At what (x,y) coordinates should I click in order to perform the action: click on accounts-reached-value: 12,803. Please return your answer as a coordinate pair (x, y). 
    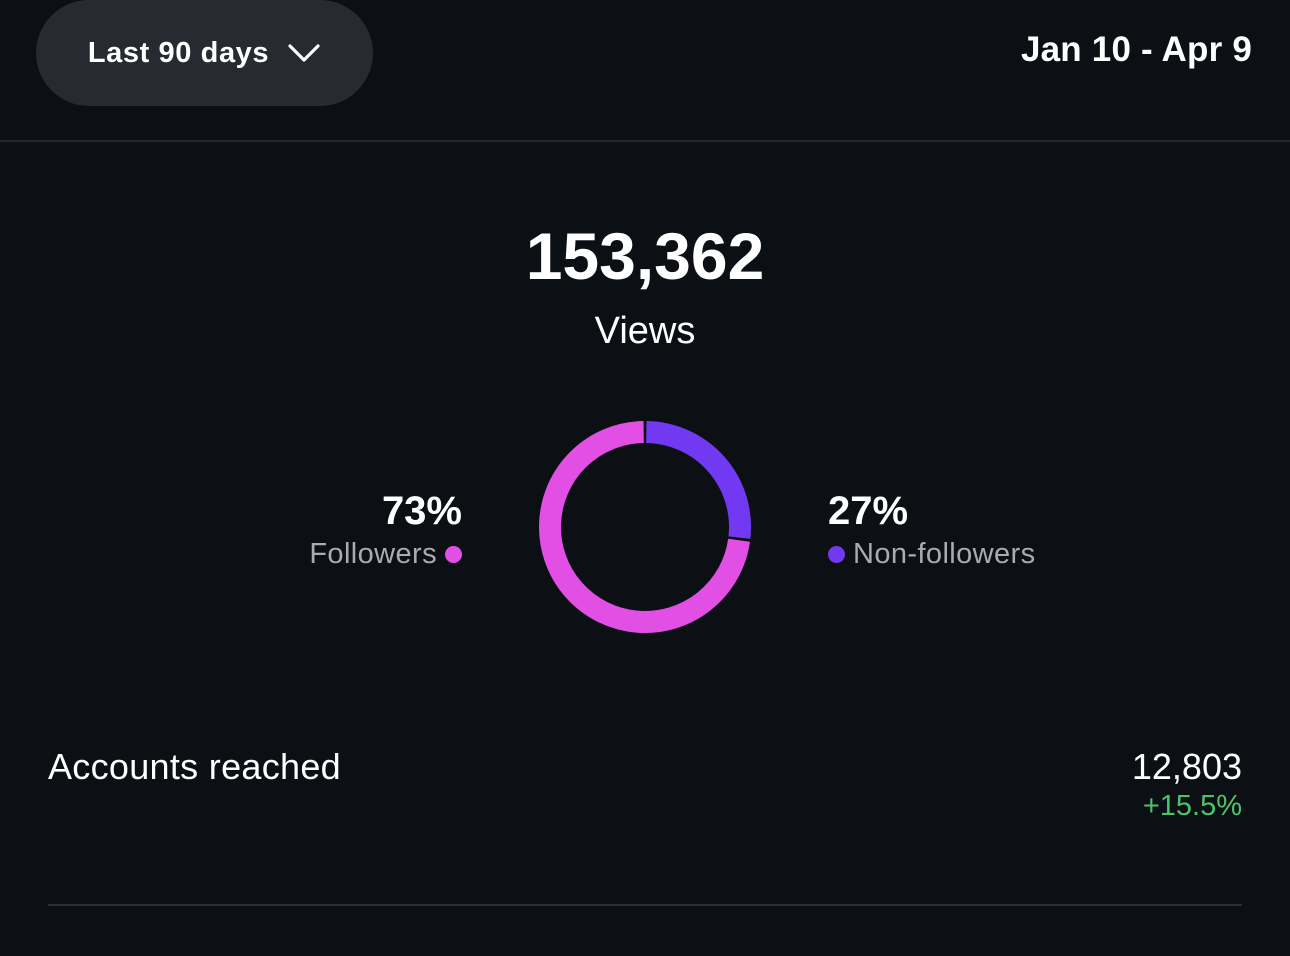
    Looking at the image, I should click on (1186, 766).